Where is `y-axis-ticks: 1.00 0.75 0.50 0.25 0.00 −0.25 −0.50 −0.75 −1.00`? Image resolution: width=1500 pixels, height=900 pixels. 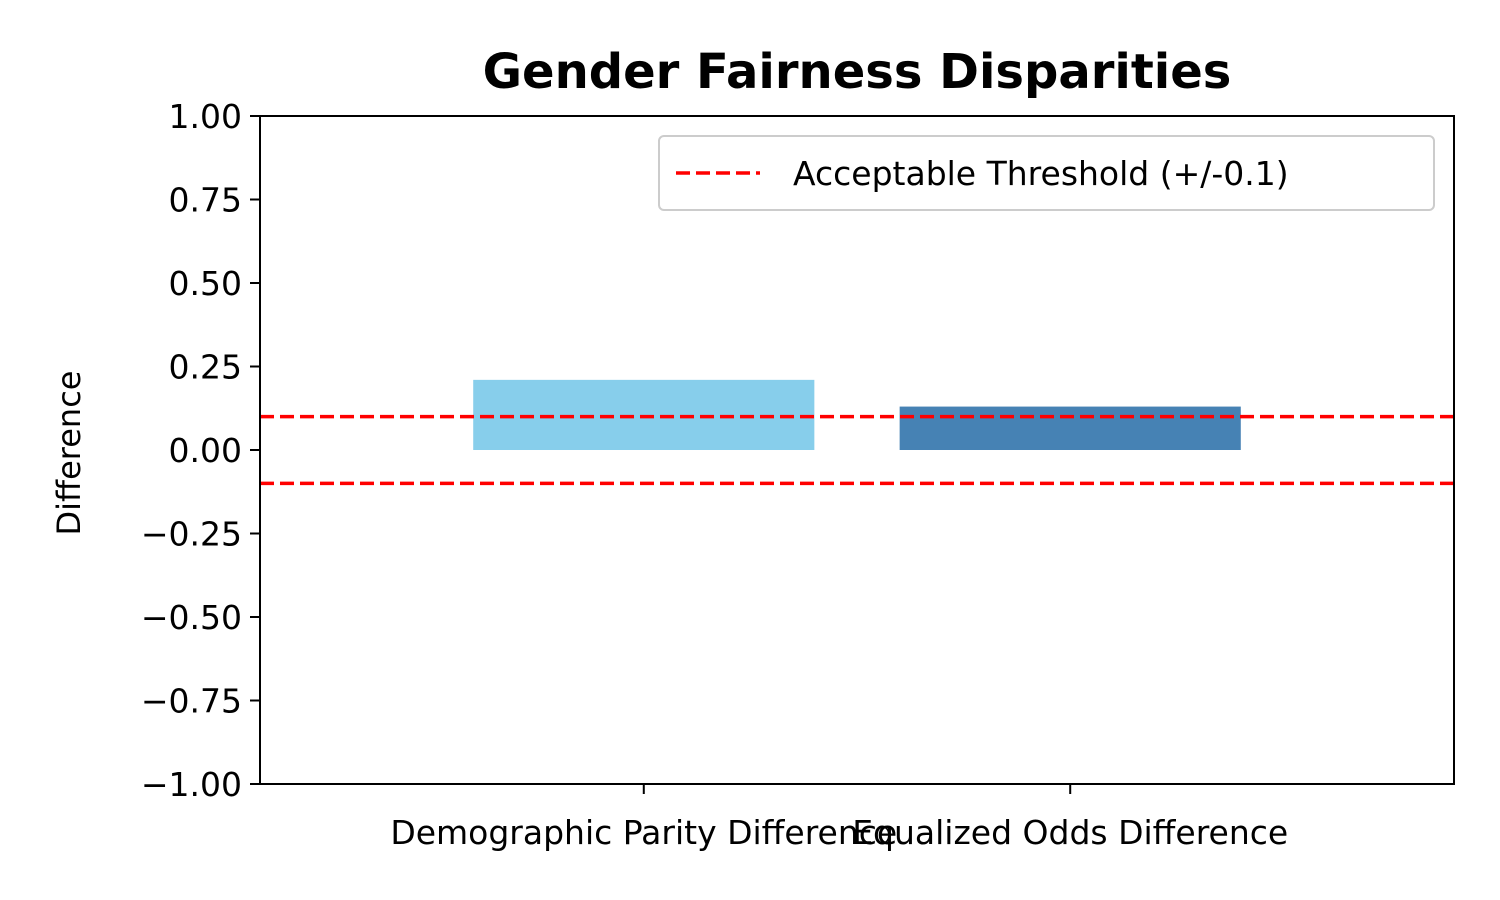 y-axis-ticks: 1.00 0.75 0.50 0.25 0.00 −0.25 −0.50 −0.75 −1.00 is located at coordinates (200, 450).